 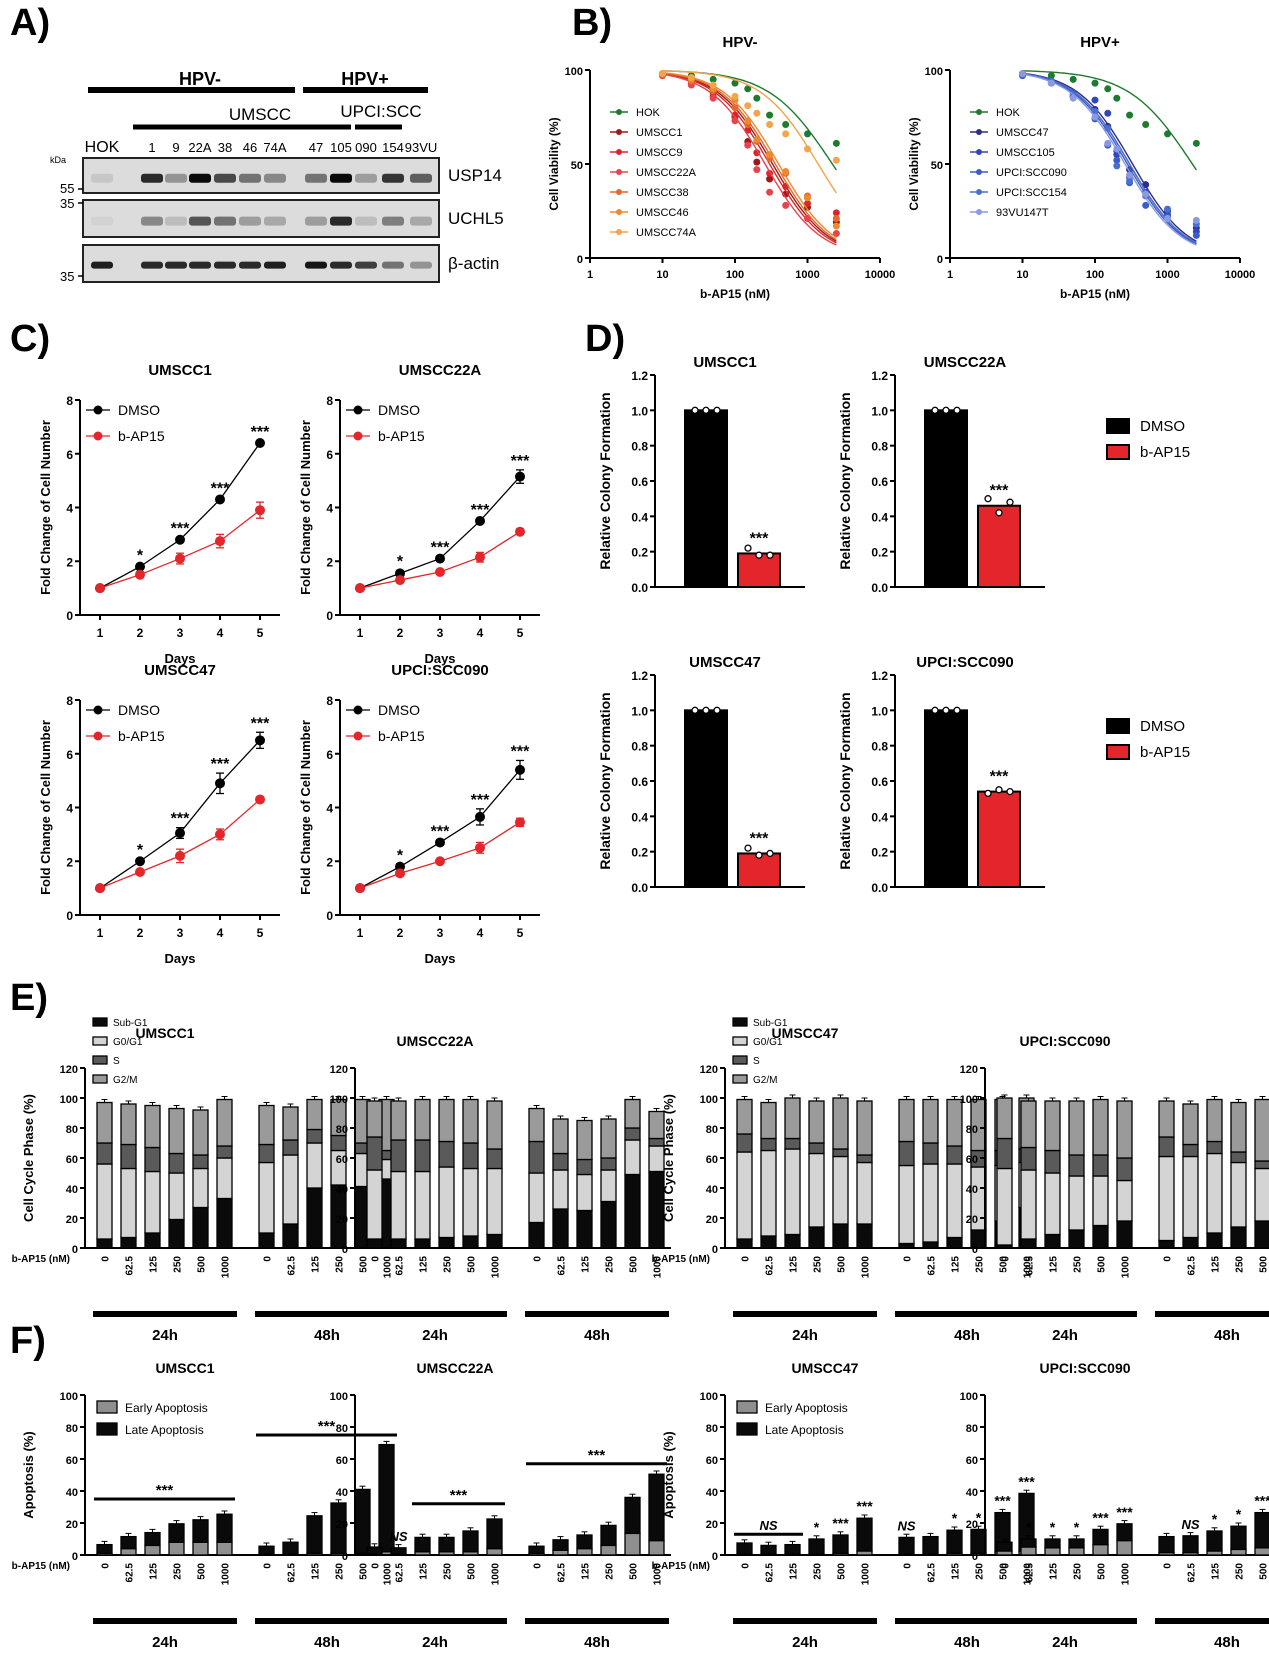 I want to click on x-prefix-label: b-AP15 (nM), so click(x=41, y=1566).